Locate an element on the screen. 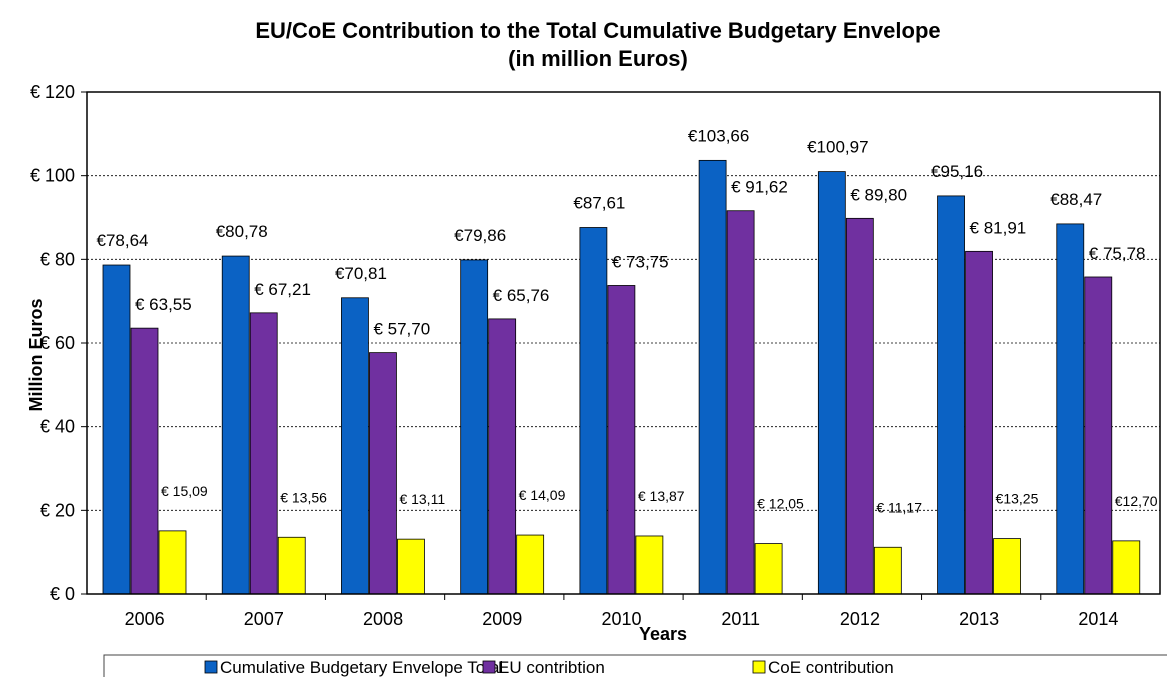 Image resolution: width=1167 pixels, height=677 pixels. data-label: € 91,62 is located at coordinates (759, 187).